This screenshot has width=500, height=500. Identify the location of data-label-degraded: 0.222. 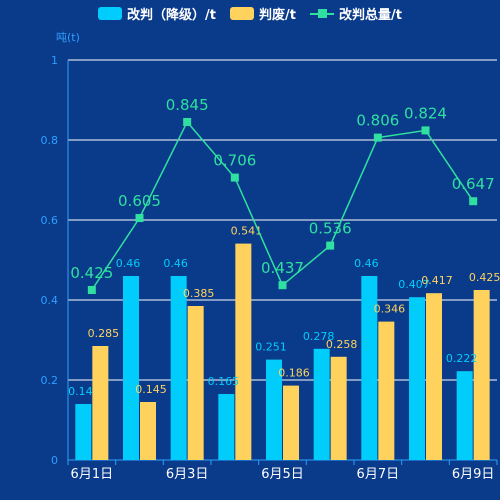
(462, 358).